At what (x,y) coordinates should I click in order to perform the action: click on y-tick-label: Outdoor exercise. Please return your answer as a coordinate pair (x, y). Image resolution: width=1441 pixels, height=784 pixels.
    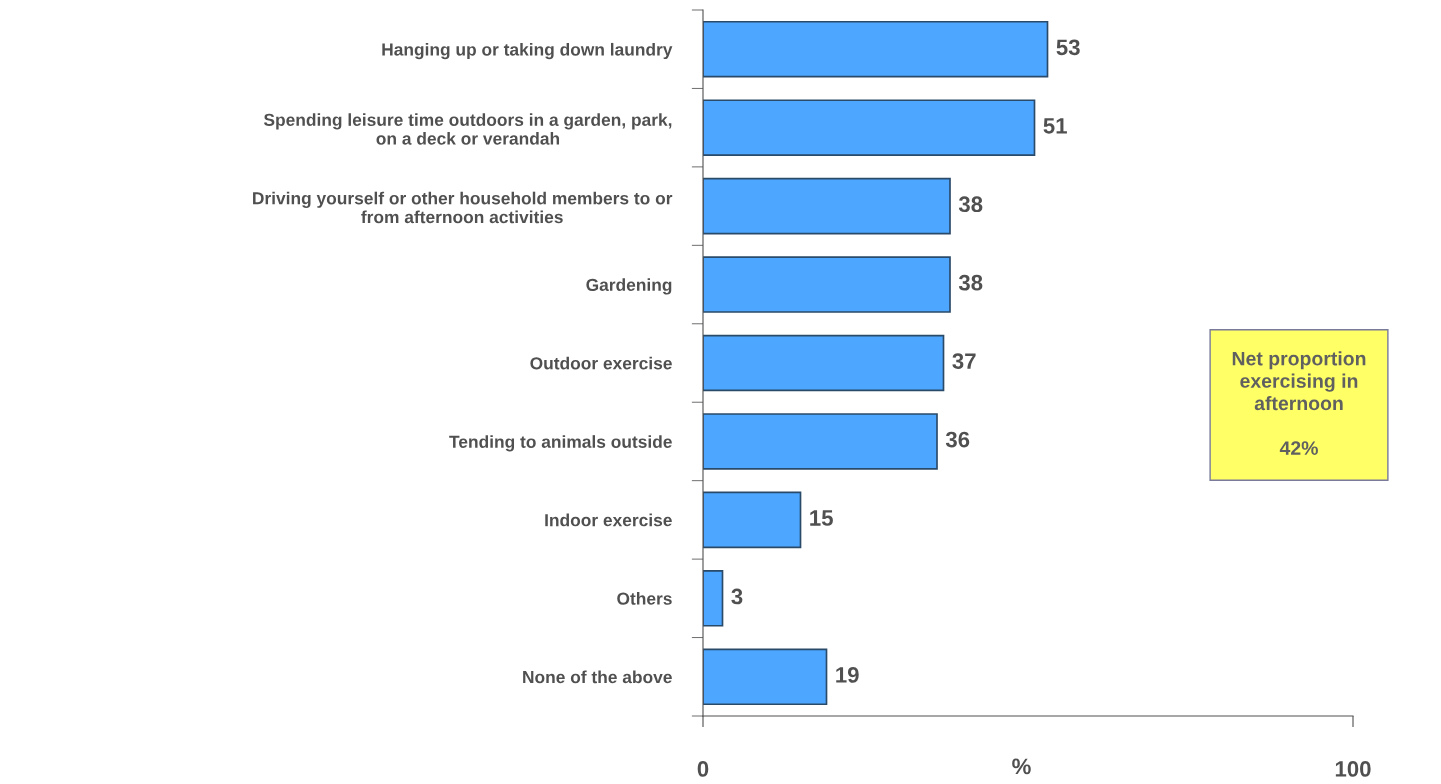
    Looking at the image, I should click on (601, 363).